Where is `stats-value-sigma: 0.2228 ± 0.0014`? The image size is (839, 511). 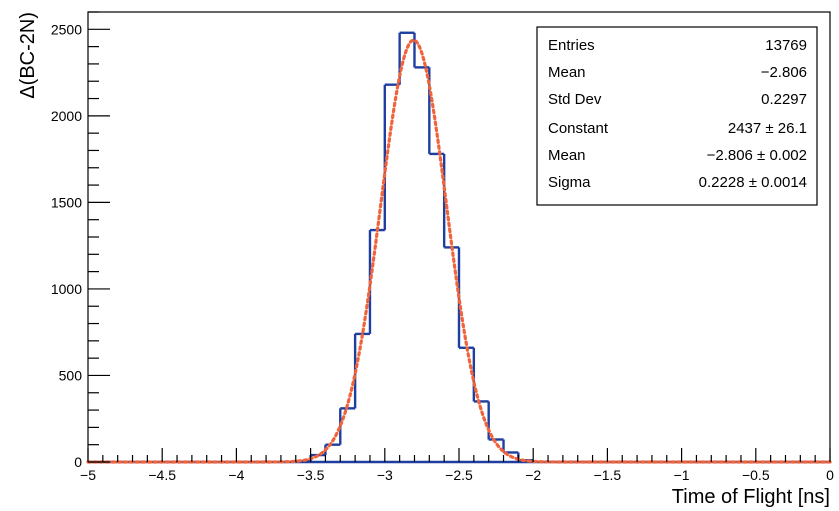
stats-value-sigma: 0.2228 ± 0.0014 is located at coordinates (753, 182).